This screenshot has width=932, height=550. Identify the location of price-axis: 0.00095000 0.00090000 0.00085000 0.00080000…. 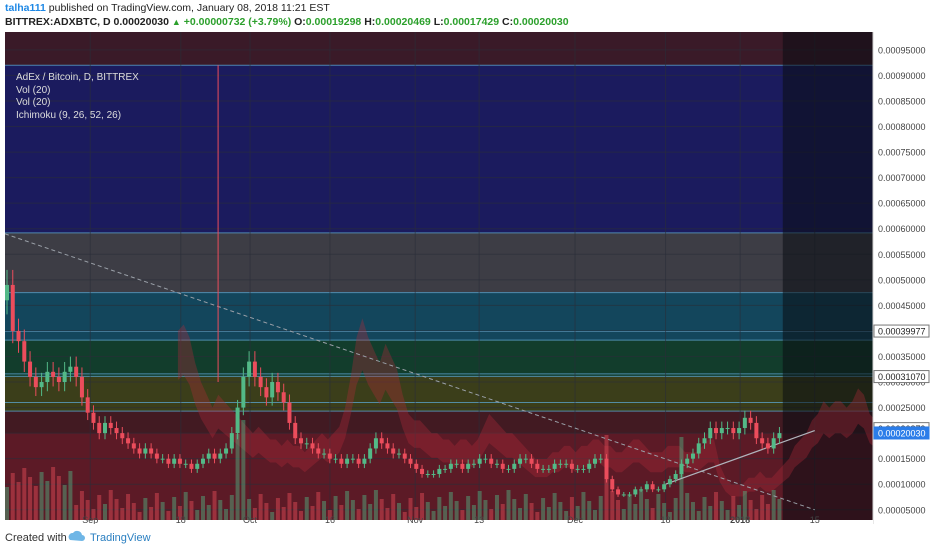
(901, 278).